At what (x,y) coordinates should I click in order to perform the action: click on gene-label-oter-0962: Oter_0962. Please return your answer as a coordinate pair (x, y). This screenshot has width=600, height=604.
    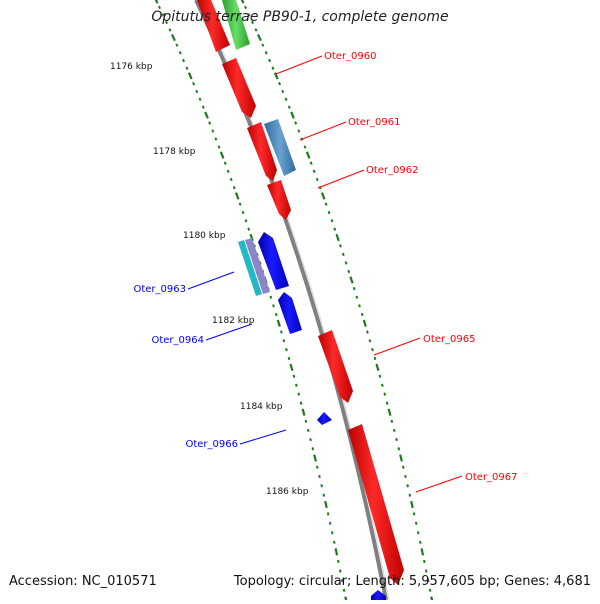
    Looking at the image, I should click on (392, 170).